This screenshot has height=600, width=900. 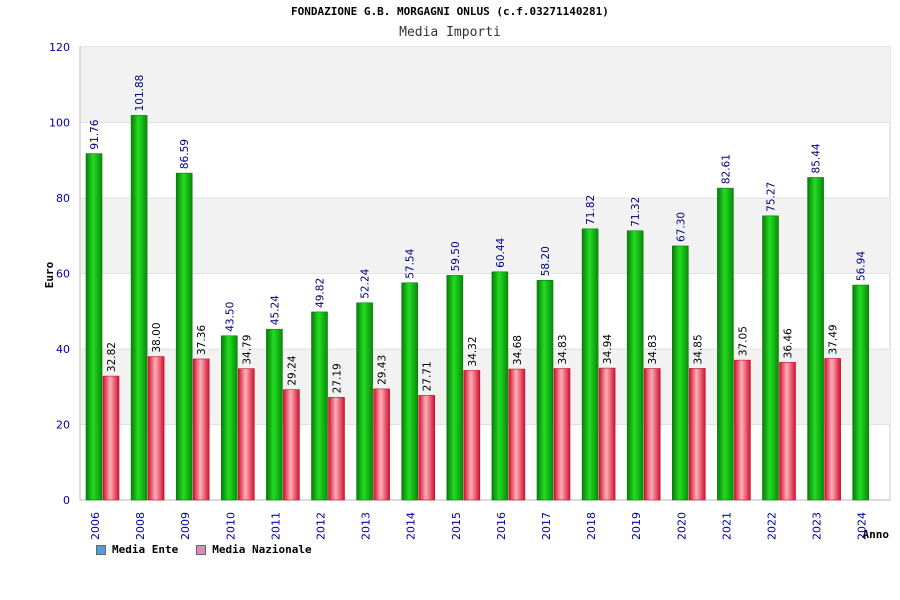 I want to click on data-label-media-nazionale: 37.05, so click(x=743, y=341).